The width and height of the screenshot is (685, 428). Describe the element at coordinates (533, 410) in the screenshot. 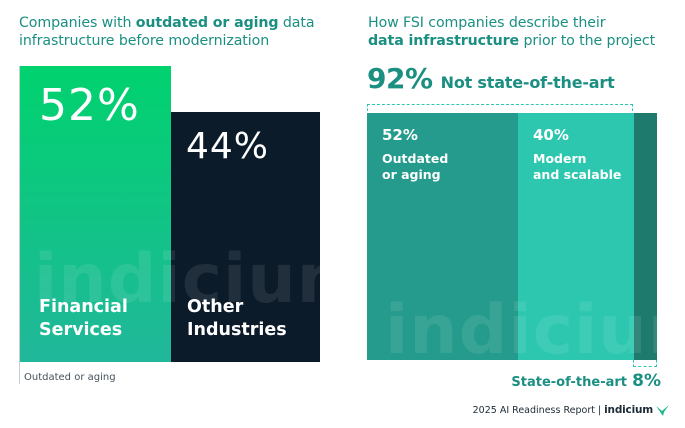

I see `footer-report: 2025 AI Readiness Report` at that location.